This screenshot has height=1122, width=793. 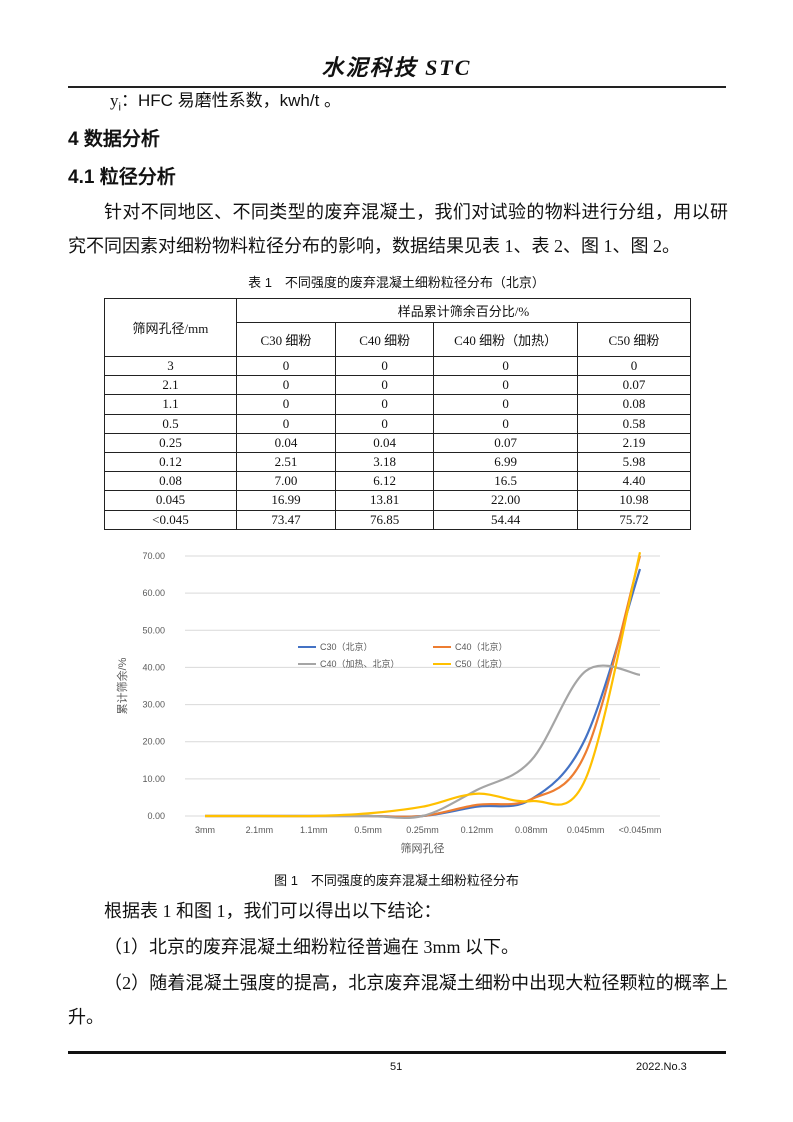 What do you see at coordinates (260, 830) in the screenshot?
I see `x-tick-label: 2.1mm` at bounding box center [260, 830].